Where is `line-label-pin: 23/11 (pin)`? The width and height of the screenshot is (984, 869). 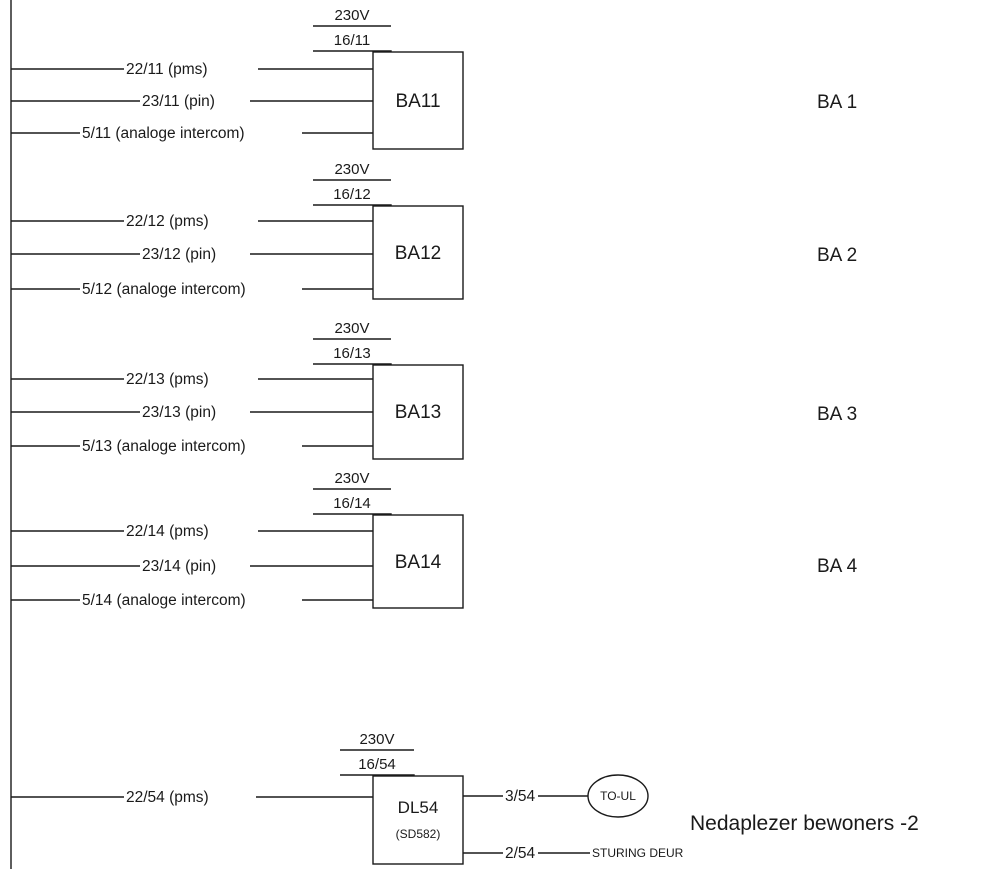
line-label-pin: 23/11 (pin) is located at coordinates (178, 101).